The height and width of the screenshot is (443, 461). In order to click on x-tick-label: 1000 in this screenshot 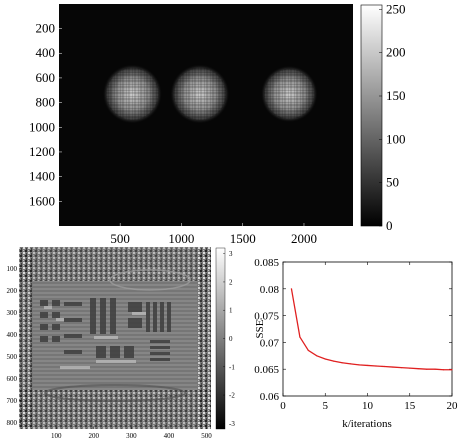, I will do `click(181, 238)`.